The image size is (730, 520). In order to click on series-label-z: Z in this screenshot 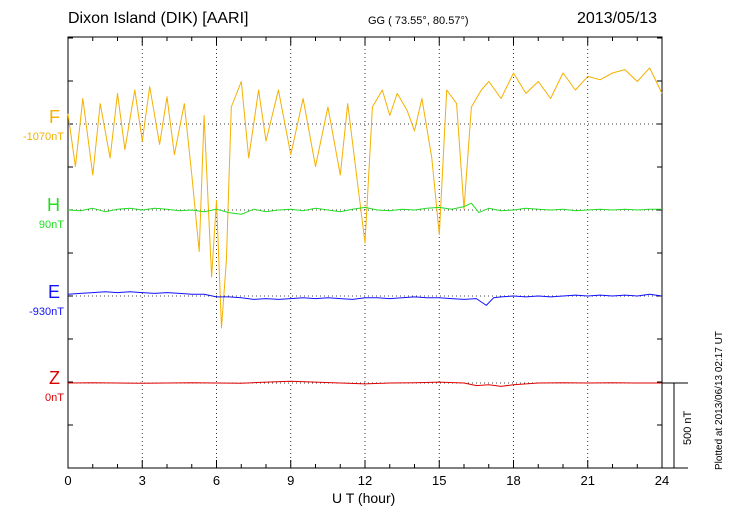, I will do `click(54, 378)`.